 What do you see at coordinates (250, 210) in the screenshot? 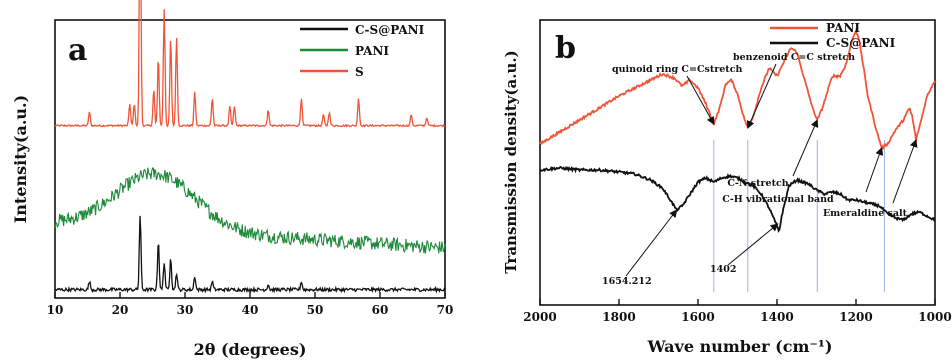
I see `series-line-a-pani` at bounding box center [250, 210].